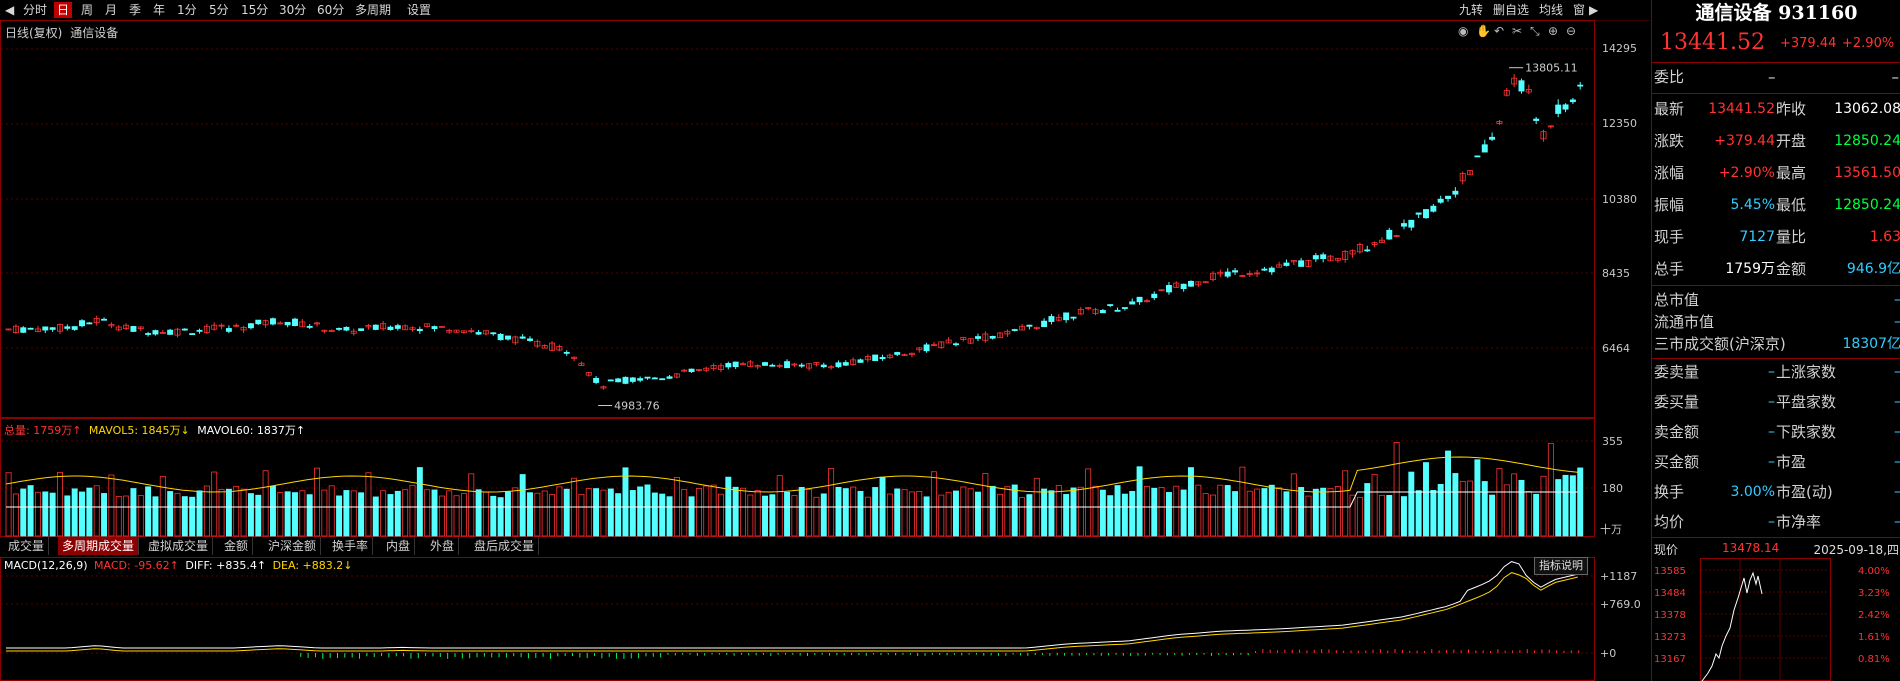 The height and width of the screenshot is (681, 1900). What do you see at coordinates (1511, 10) in the screenshot?
I see `toolbar-right-1: 删自选` at bounding box center [1511, 10].